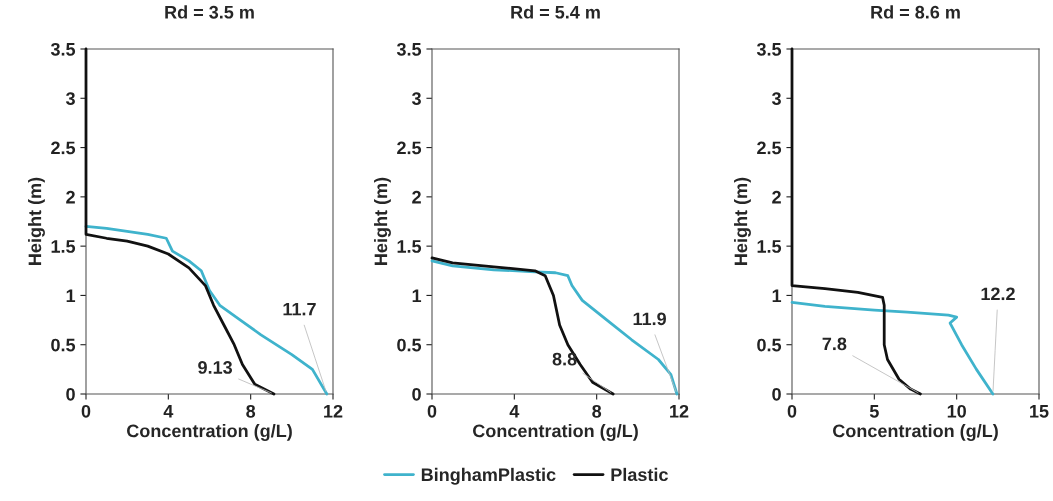 The image size is (1053, 501). What do you see at coordinates (564, 359) in the screenshot?
I see `annotation: 8.8` at bounding box center [564, 359].